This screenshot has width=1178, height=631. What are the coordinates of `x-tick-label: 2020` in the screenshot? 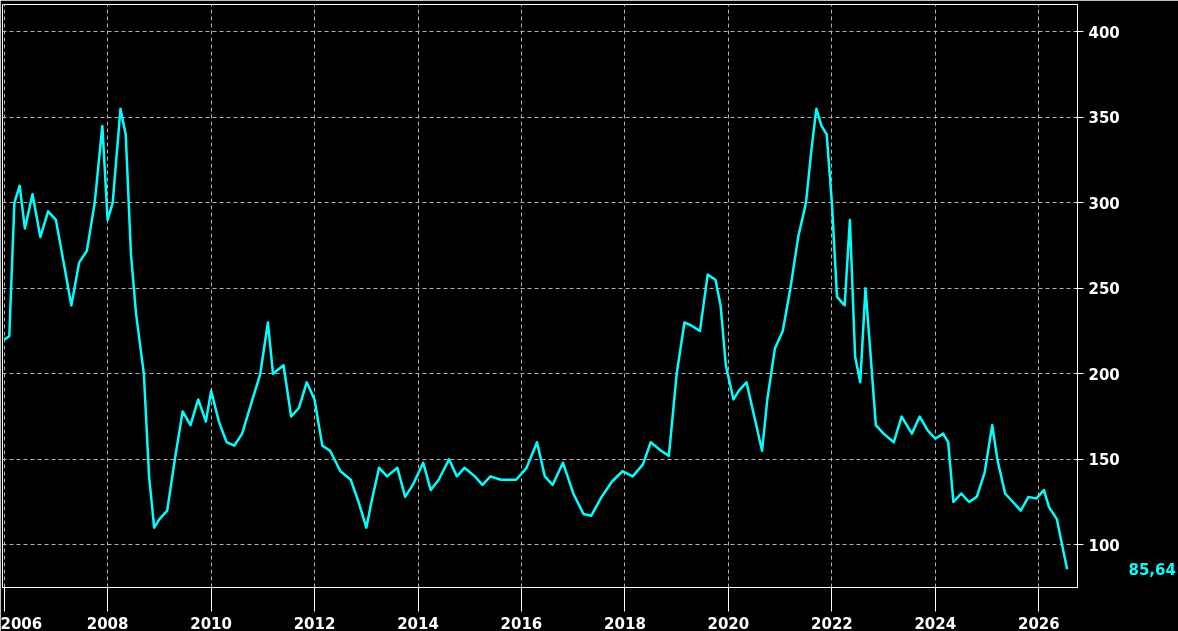 It's located at (728, 622).